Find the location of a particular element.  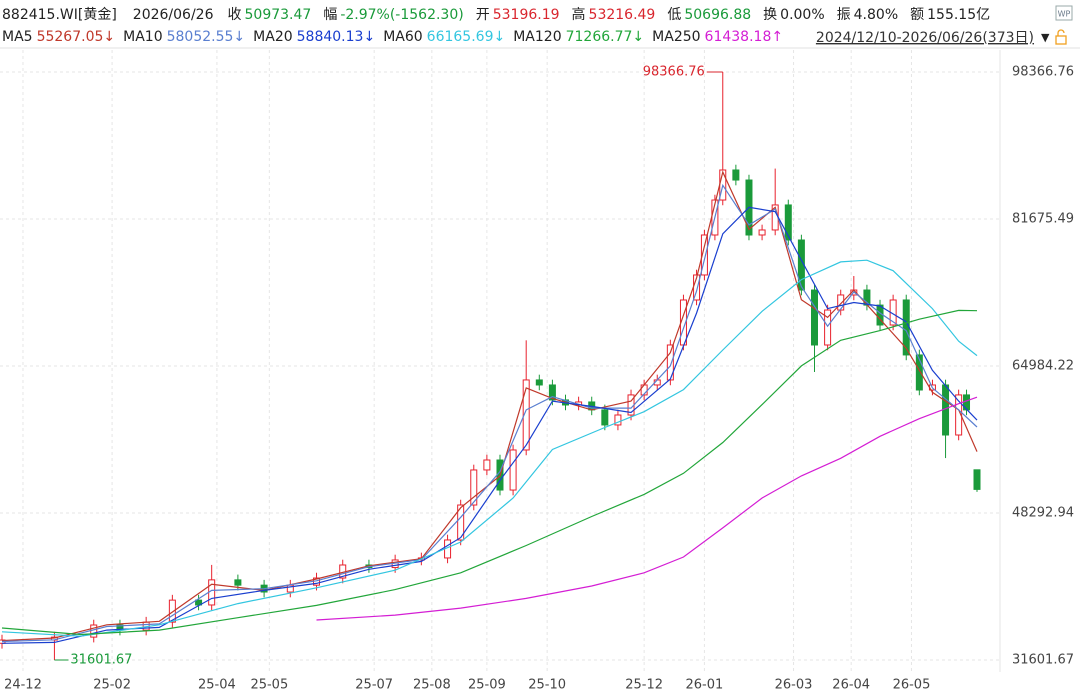

security-code: 882415.WI[黄金] is located at coordinates (59, 14).